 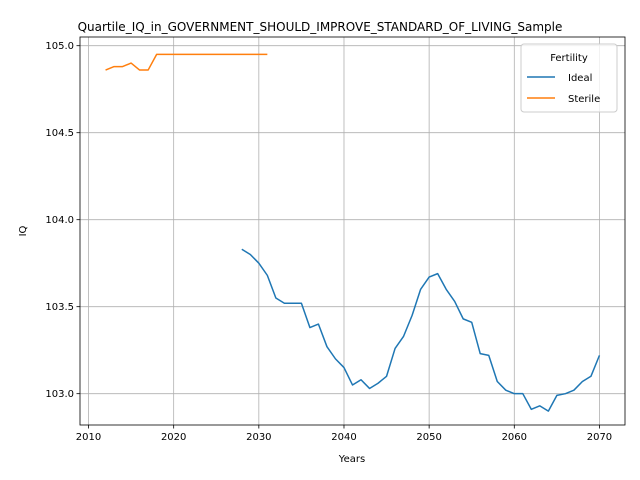 I want to click on legend-title: Fertility, so click(x=569, y=58).